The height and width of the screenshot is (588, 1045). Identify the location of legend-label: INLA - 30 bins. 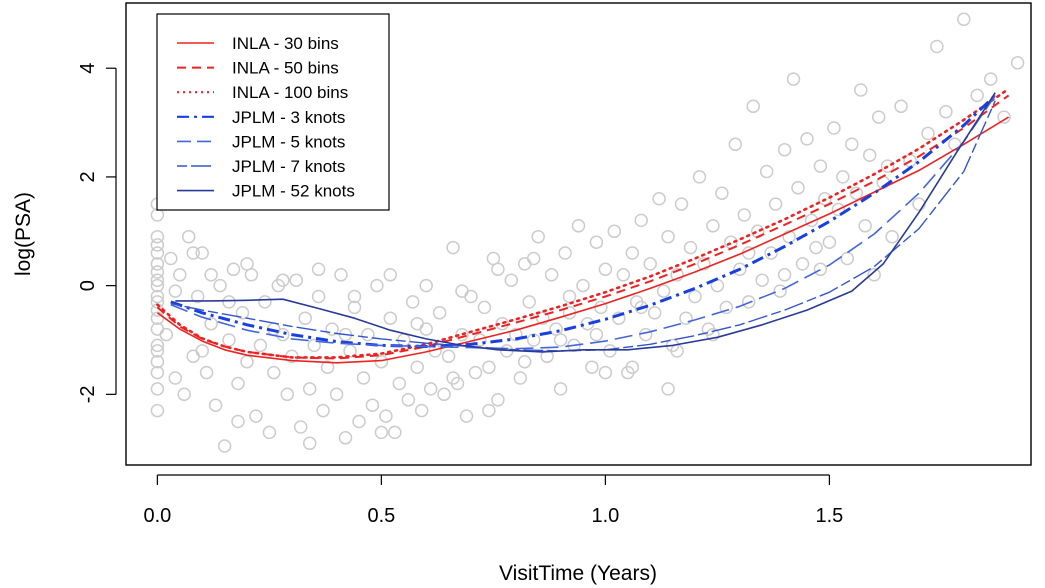
(285, 43).